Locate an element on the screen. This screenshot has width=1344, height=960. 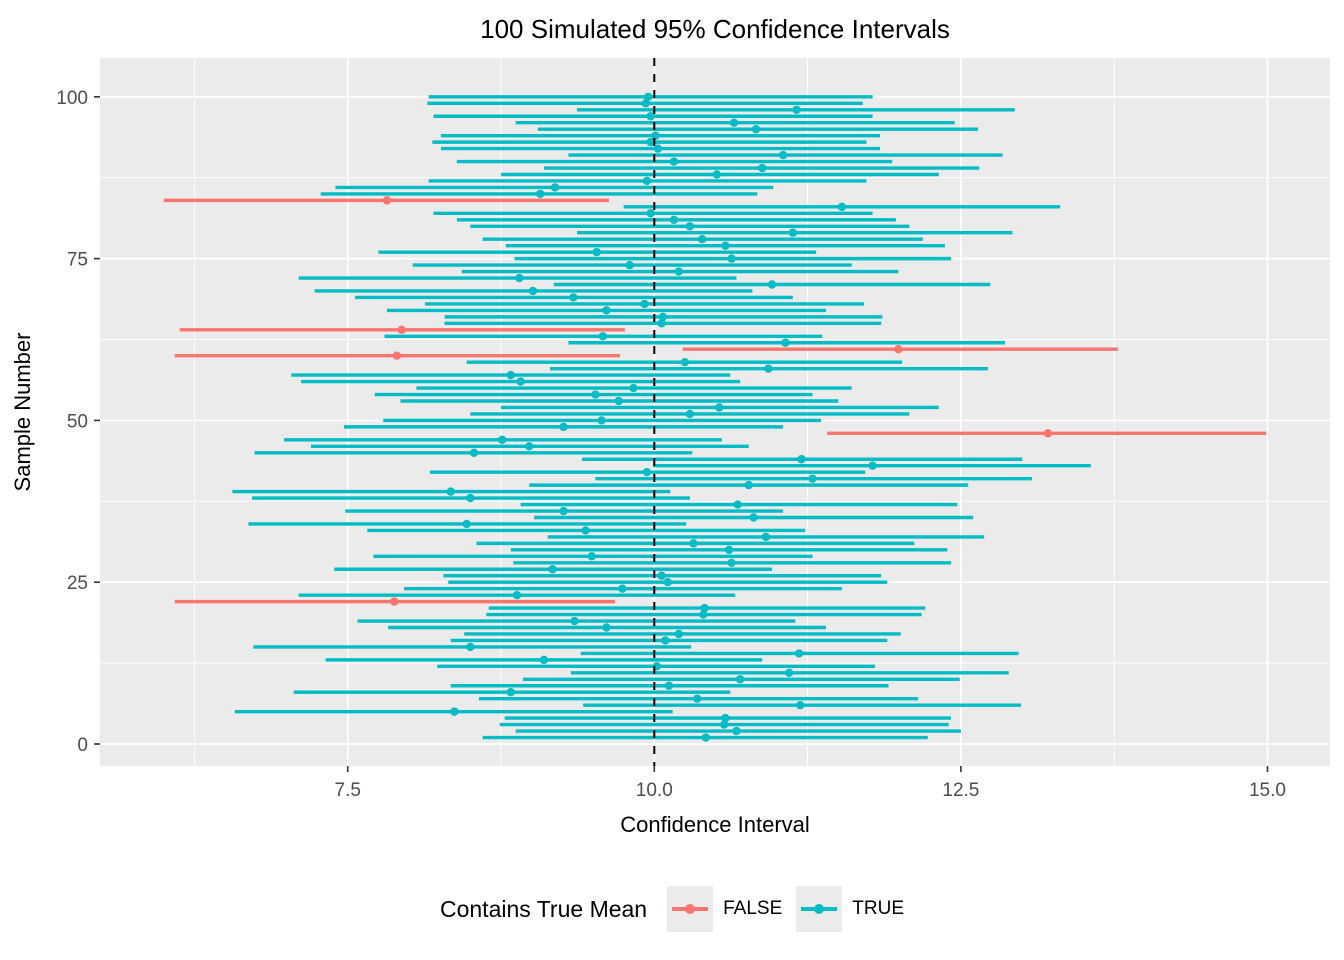
y-tick-label: 75 is located at coordinates (77, 260).